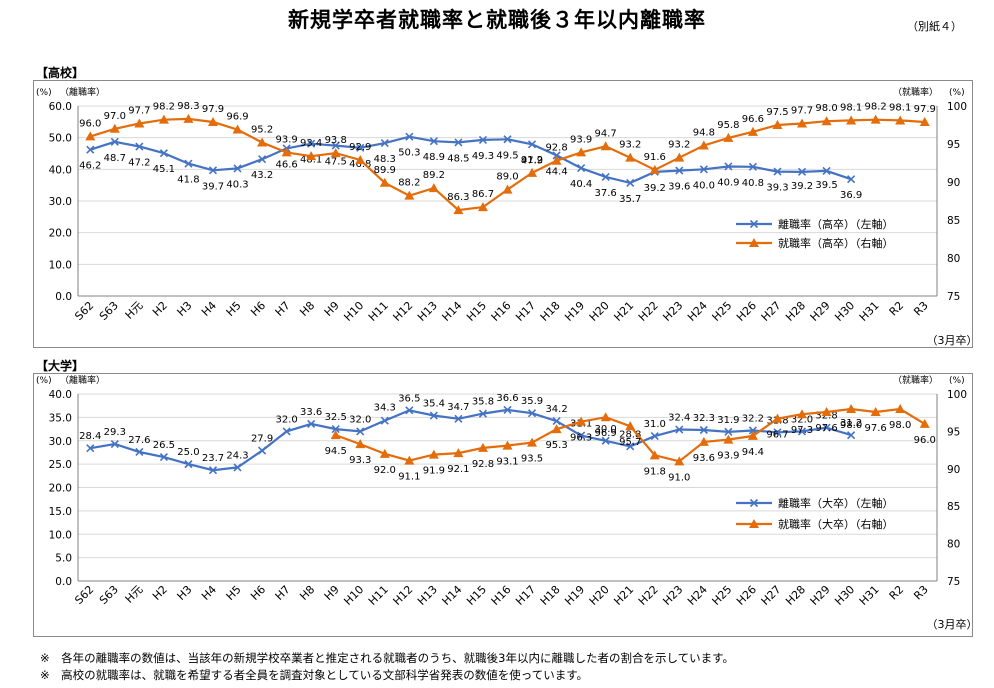  I want to click on y-left-tick-label: 15.0, so click(60, 512).